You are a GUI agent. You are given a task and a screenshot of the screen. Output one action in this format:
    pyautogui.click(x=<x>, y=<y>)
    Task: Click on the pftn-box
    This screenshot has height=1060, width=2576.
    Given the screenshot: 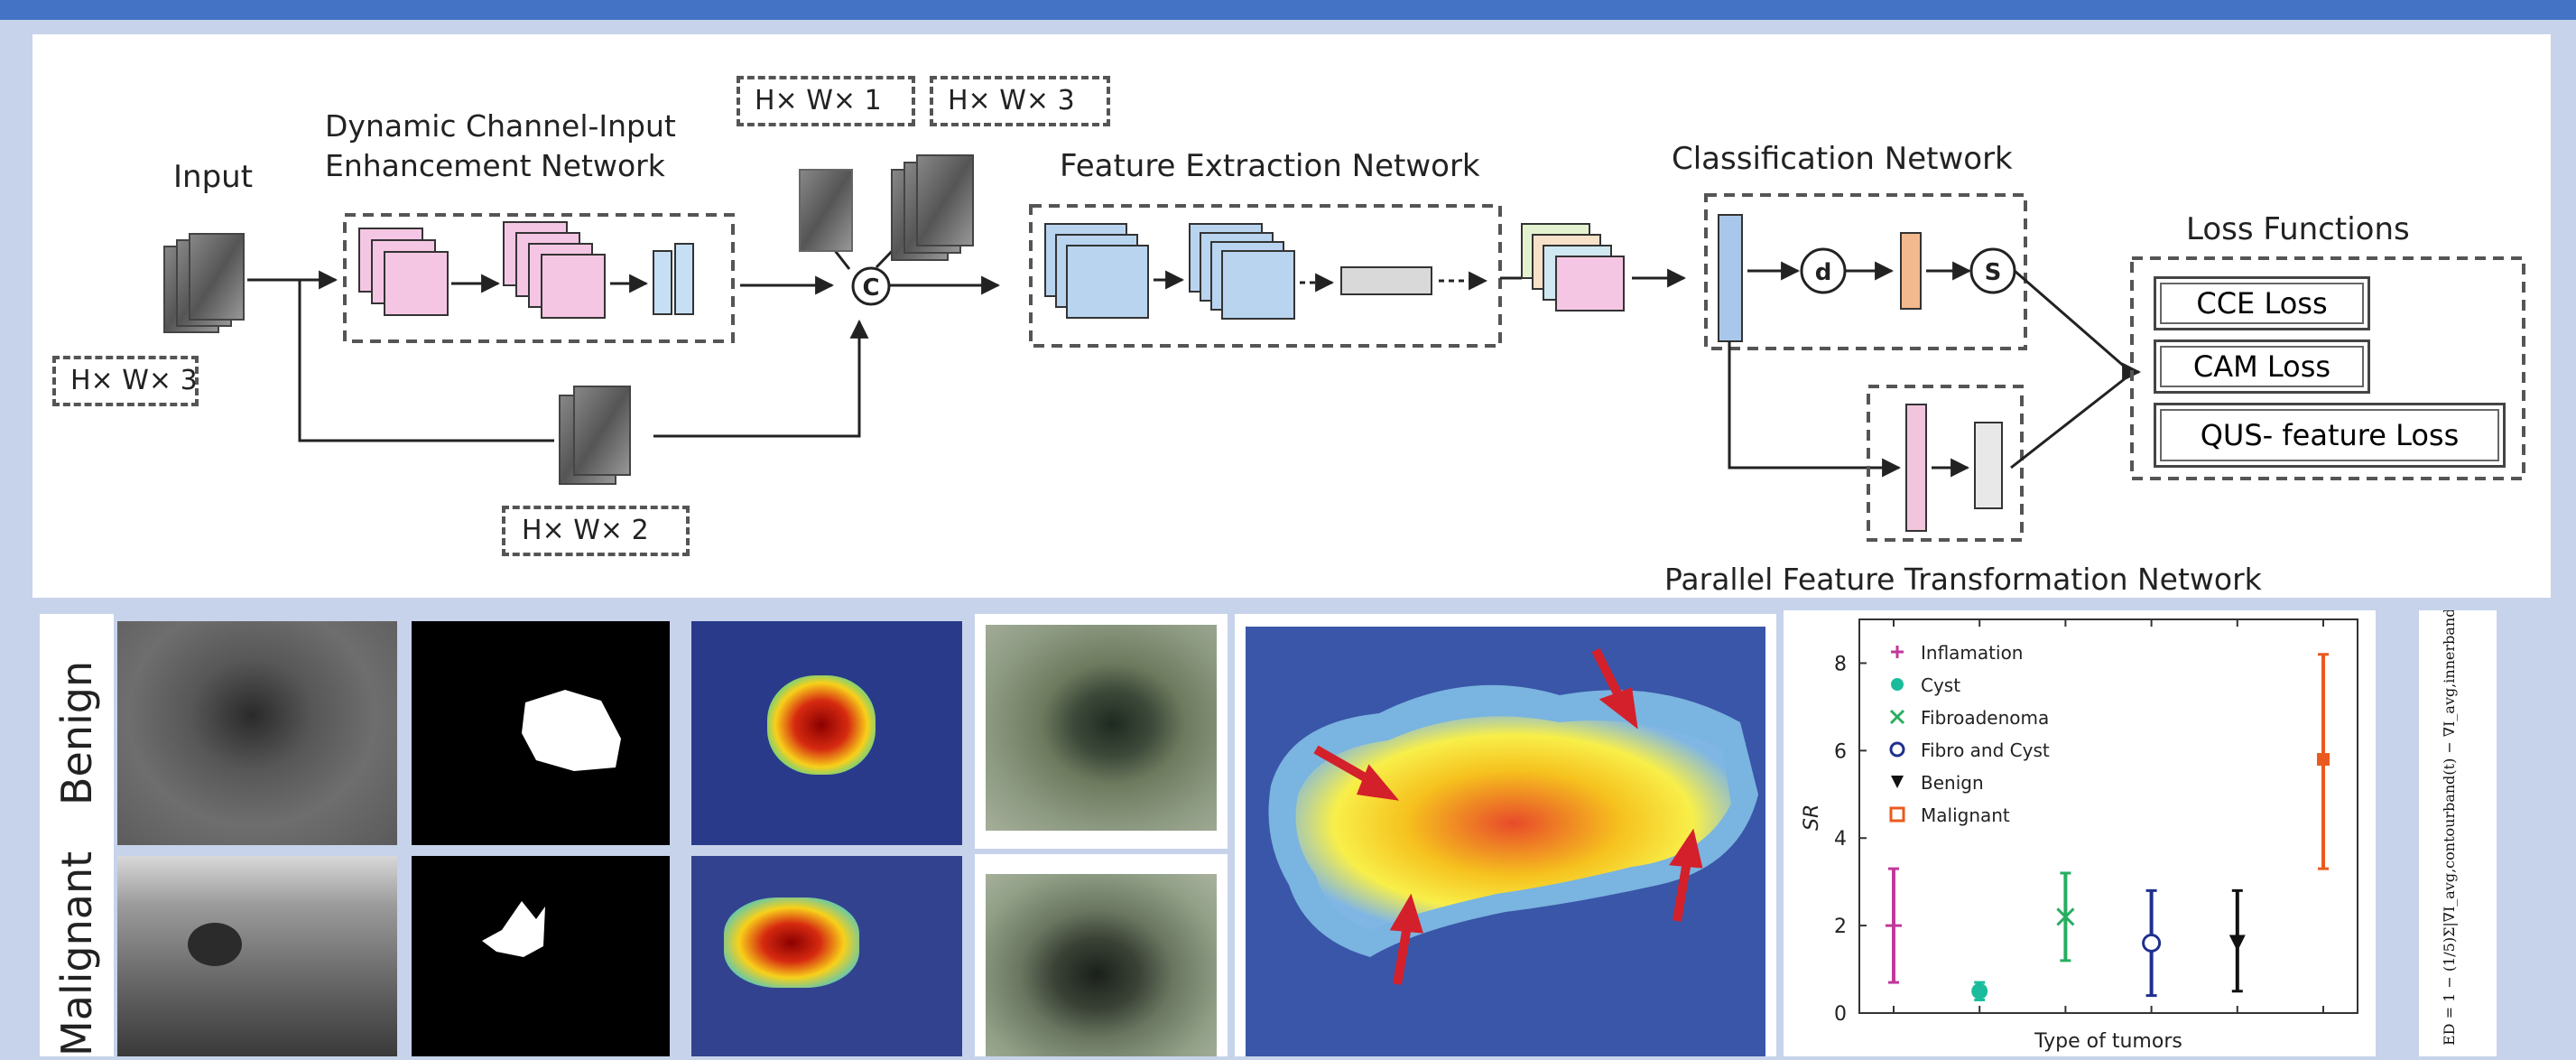 What is the action you would take?
    pyautogui.click(x=1945, y=463)
    